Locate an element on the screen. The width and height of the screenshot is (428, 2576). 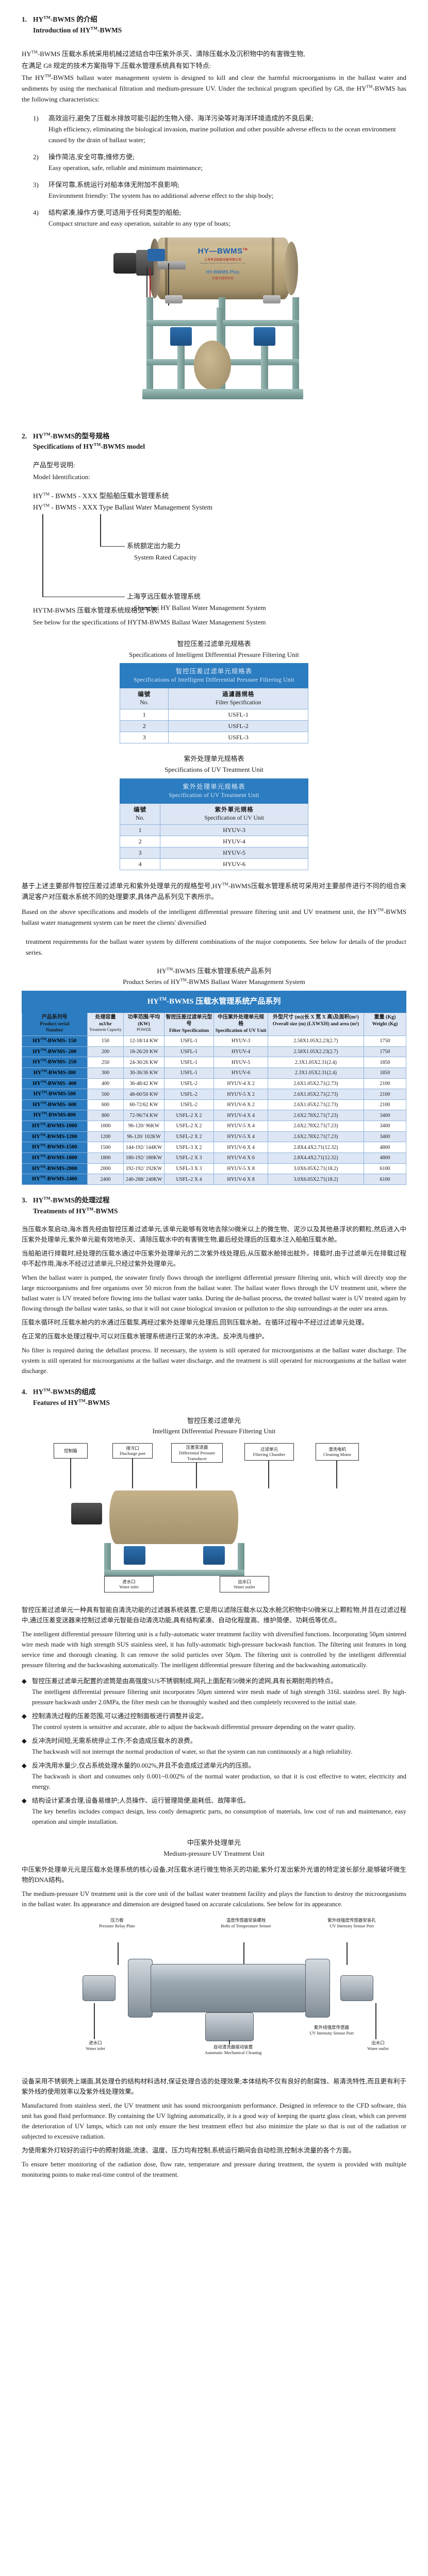
vessel-logo-sub: HY-BWMS Plus is located at coordinates (223, 272).